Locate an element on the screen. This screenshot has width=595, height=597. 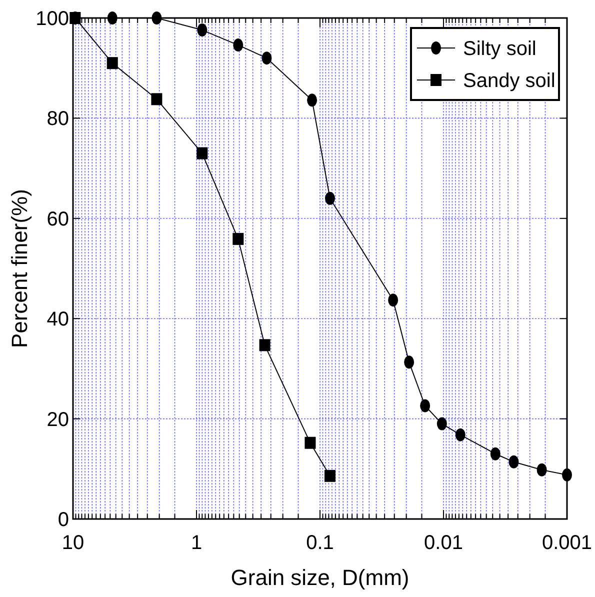
y-tick-label: 40 is located at coordinates (57, 319).